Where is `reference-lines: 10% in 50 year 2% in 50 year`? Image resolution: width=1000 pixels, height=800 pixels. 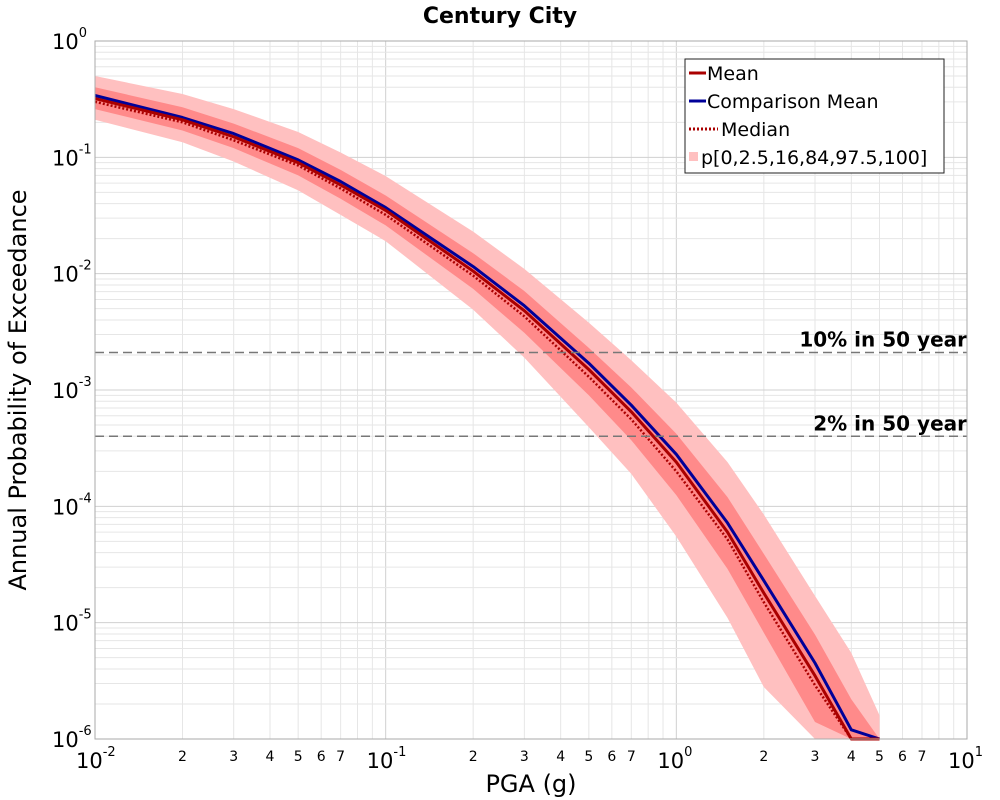
reference-lines: 10% in 50 year 2% in 50 year is located at coordinates (531, 383).